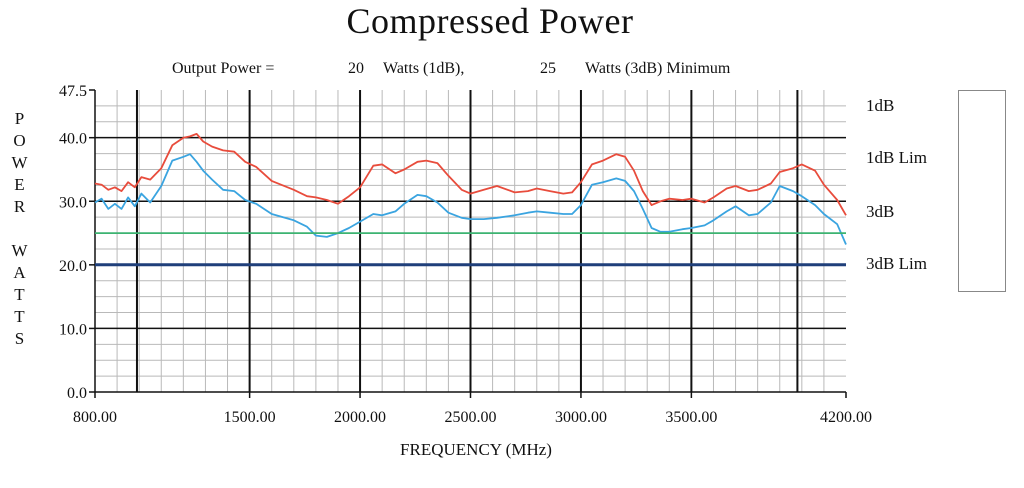 Image resolution: width=1024 pixels, height=488 pixels. Describe the element at coordinates (20, 184) in the screenshot. I see `y-axis-label-letter: E` at that location.